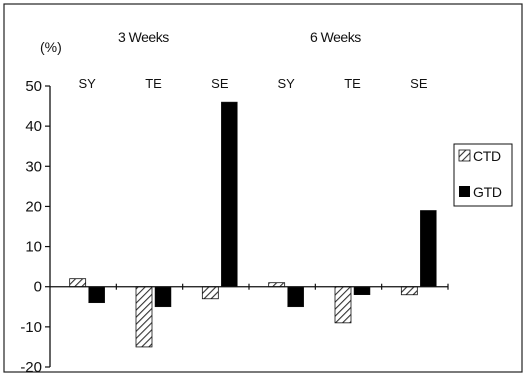 The image size is (526, 381). I want to click on legend: CTD GTD, so click(483, 175).